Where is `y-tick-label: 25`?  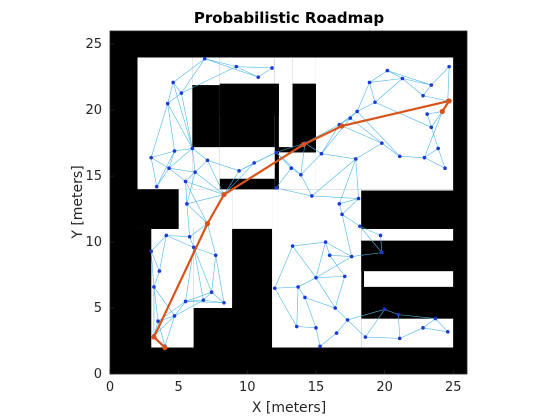 y-tick-label: 25 is located at coordinates (93, 44).